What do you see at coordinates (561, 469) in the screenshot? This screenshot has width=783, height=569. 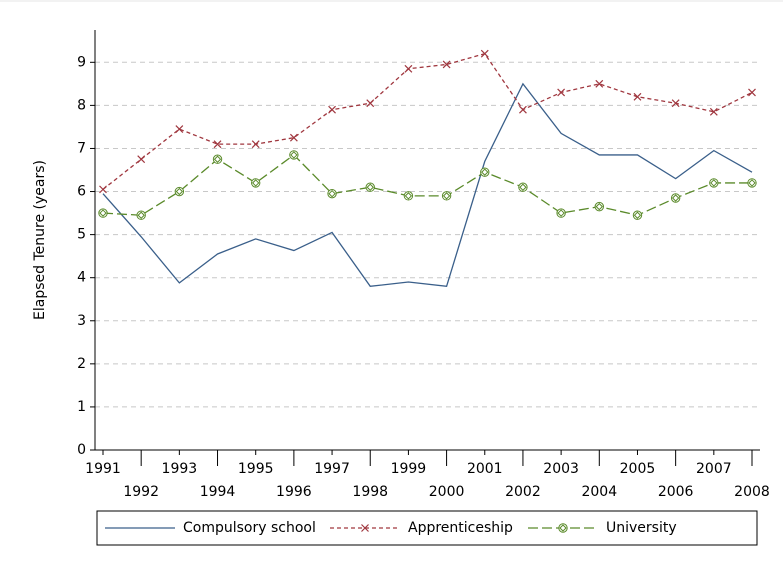 I see `x-tick-label: 2003` at bounding box center [561, 469].